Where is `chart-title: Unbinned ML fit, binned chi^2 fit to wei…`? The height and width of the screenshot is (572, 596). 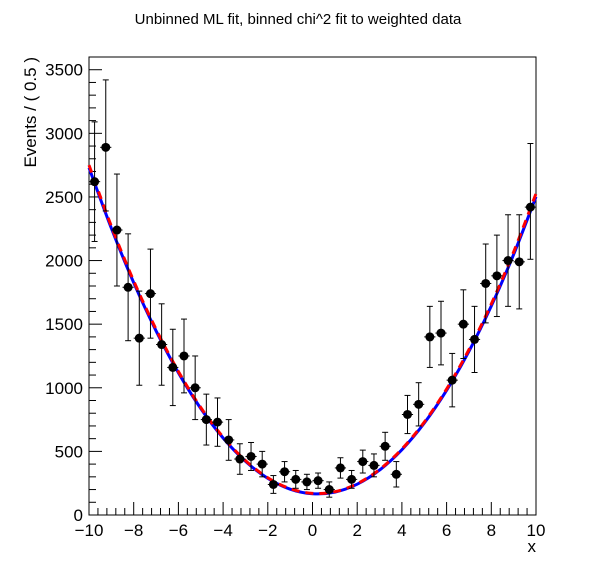 chart-title: Unbinned ML fit, binned chi^2 fit to wei… is located at coordinates (298, 19).